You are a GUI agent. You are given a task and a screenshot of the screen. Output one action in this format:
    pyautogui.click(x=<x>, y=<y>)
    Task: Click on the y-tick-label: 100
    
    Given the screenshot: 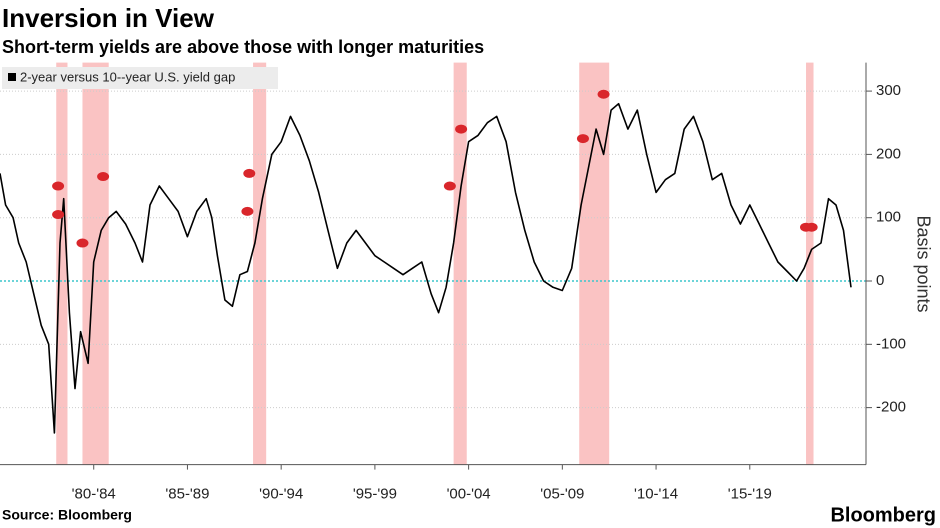 What is the action you would take?
    pyautogui.click(x=888, y=217)
    